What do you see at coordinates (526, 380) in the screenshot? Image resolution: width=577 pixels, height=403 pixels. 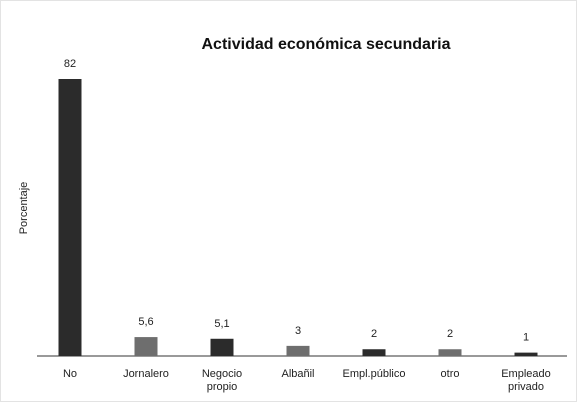 I see `category-label-6: Empleado privado` at bounding box center [526, 380].